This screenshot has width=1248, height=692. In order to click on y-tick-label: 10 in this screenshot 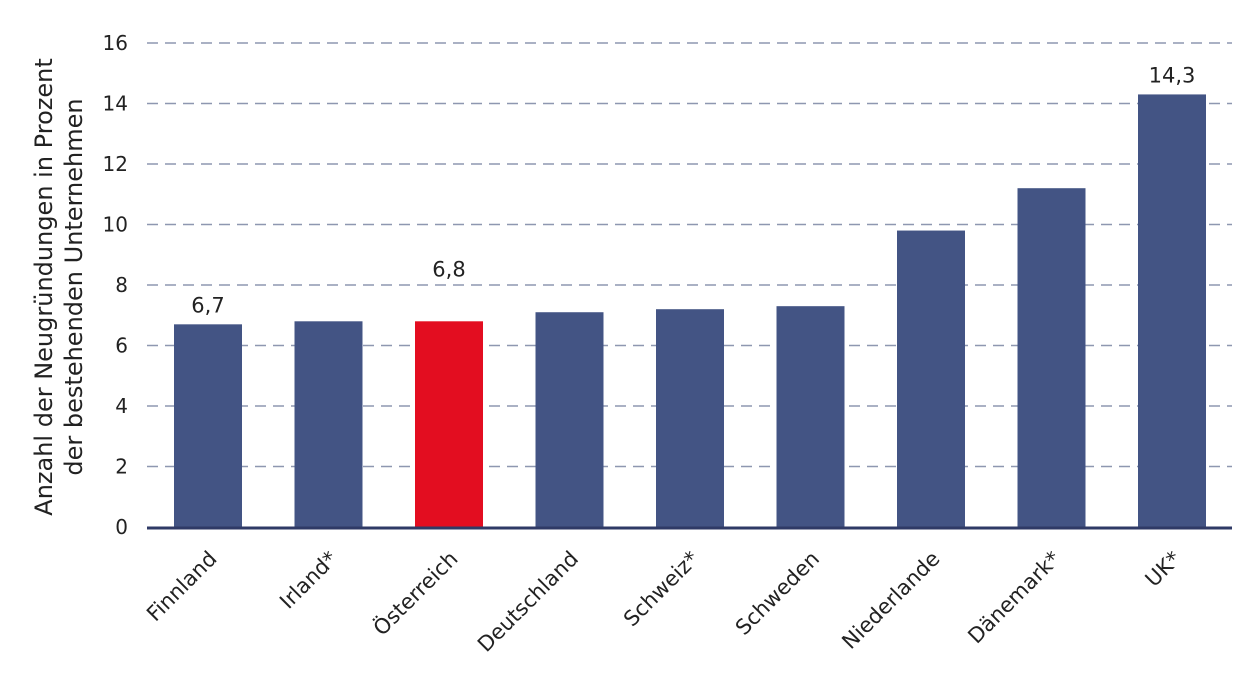, I will do `click(115, 225)`.